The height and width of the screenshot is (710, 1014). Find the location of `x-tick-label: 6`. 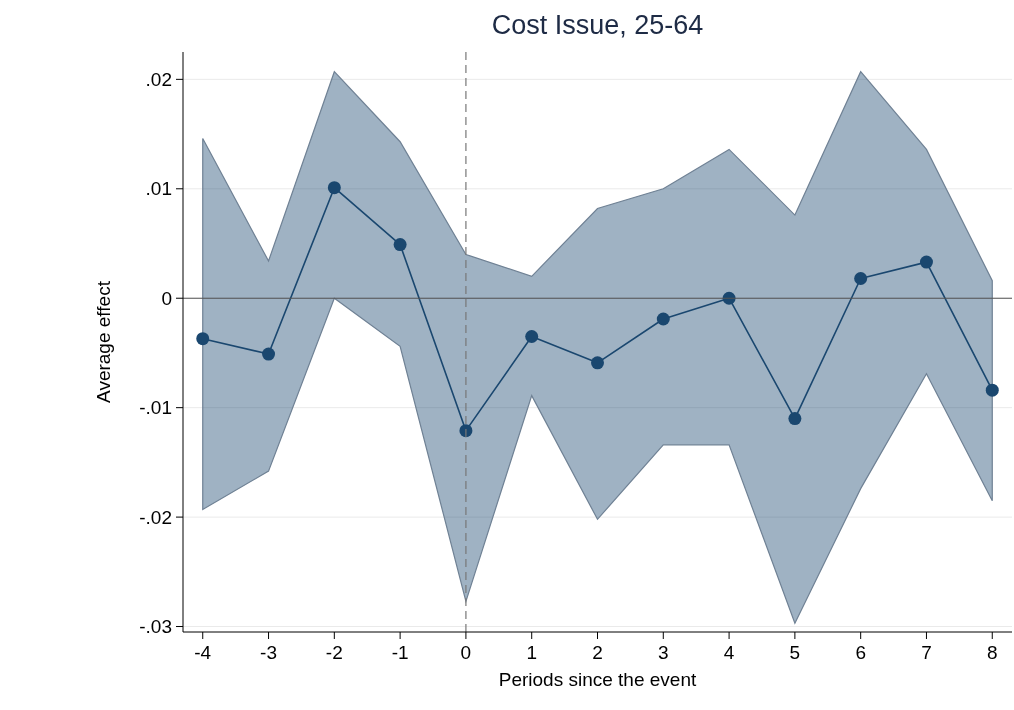

x-tick-label: 6 is located at coordinates (860, 652).